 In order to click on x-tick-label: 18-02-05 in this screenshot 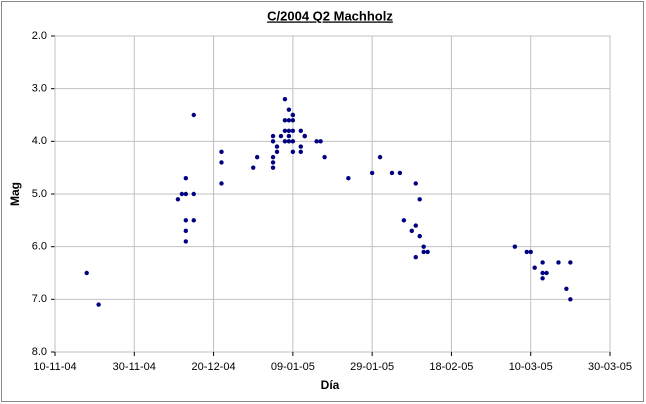, I will do `click(451, 367)`.